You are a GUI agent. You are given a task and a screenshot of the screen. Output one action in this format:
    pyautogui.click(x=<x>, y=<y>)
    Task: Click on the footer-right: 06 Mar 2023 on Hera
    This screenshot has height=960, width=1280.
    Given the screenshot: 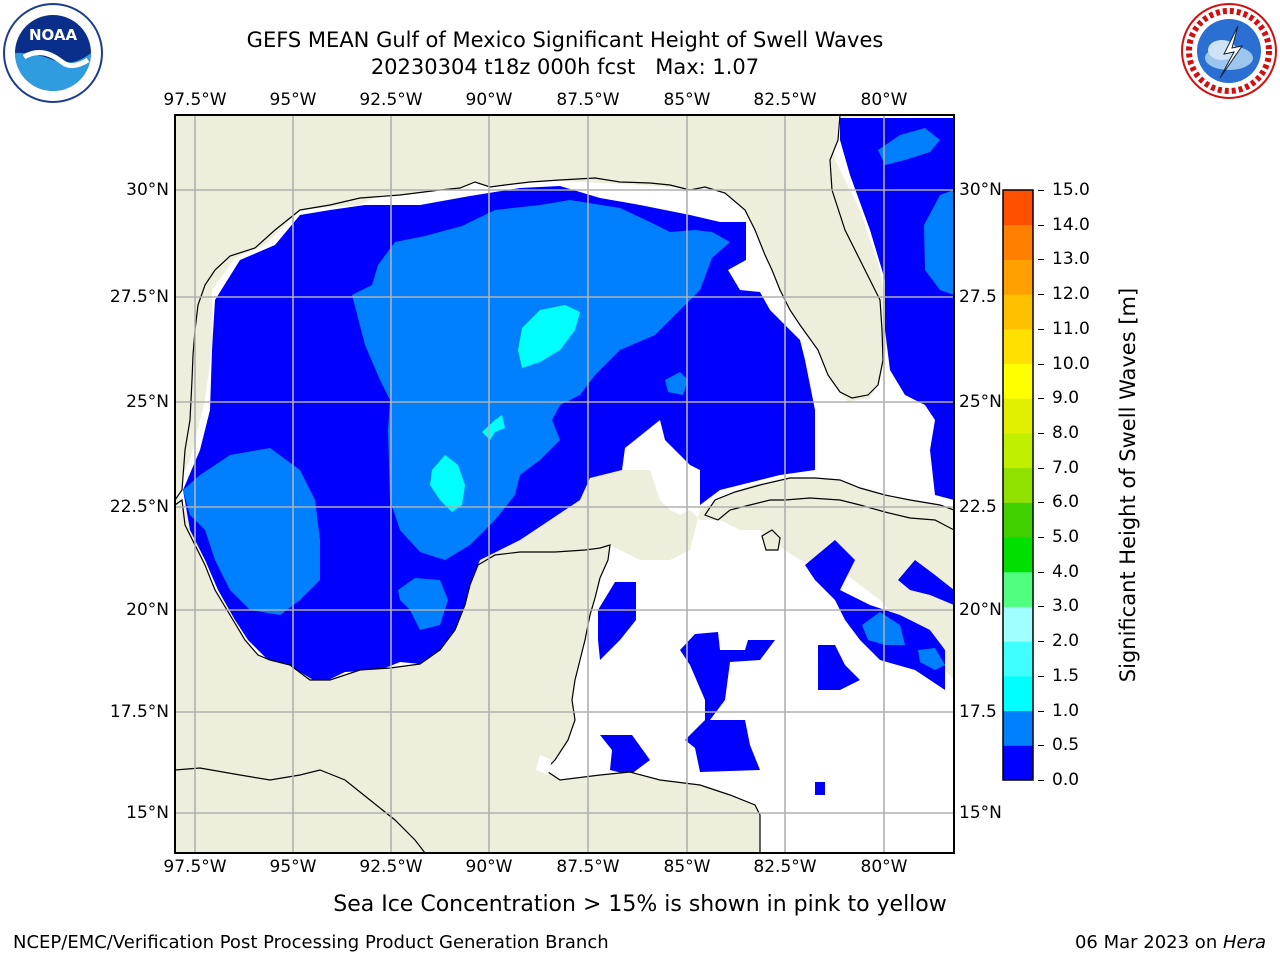 What is the action you would take?
    pyautogui.click(x=1170, y=942)
    